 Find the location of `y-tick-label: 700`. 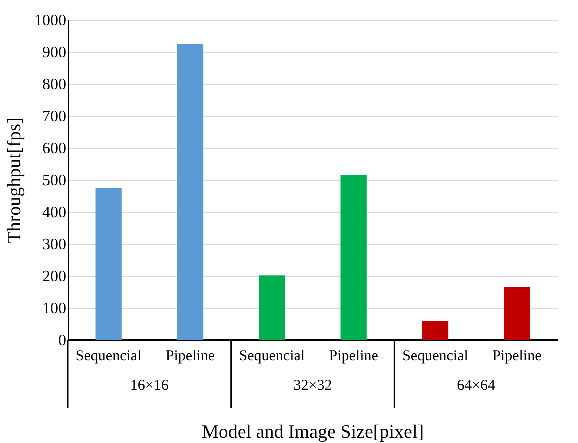

y-tick-label: 700 is located at coordinates (54, 117).